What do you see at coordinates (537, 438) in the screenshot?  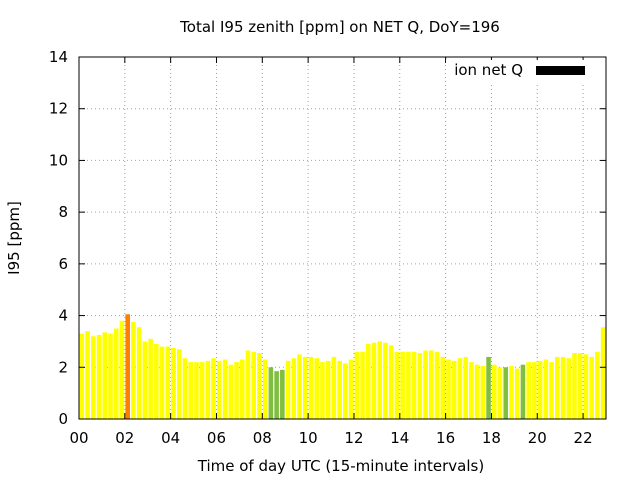 I see `x-tick-label: 20` at bounding box center [537, 438].